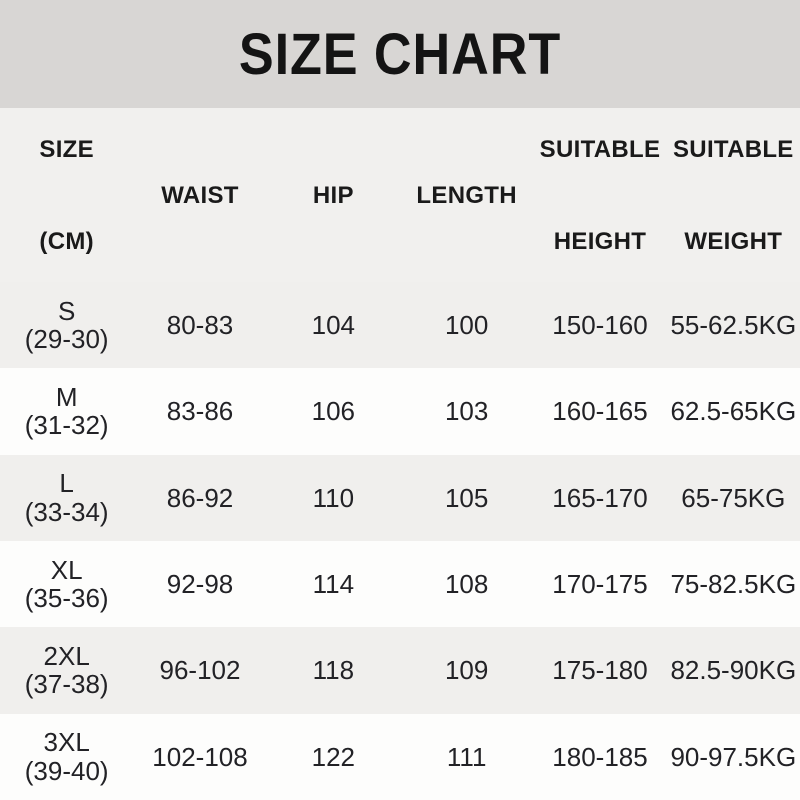  I want to click on hip-cell: 104, so click(333, 324).